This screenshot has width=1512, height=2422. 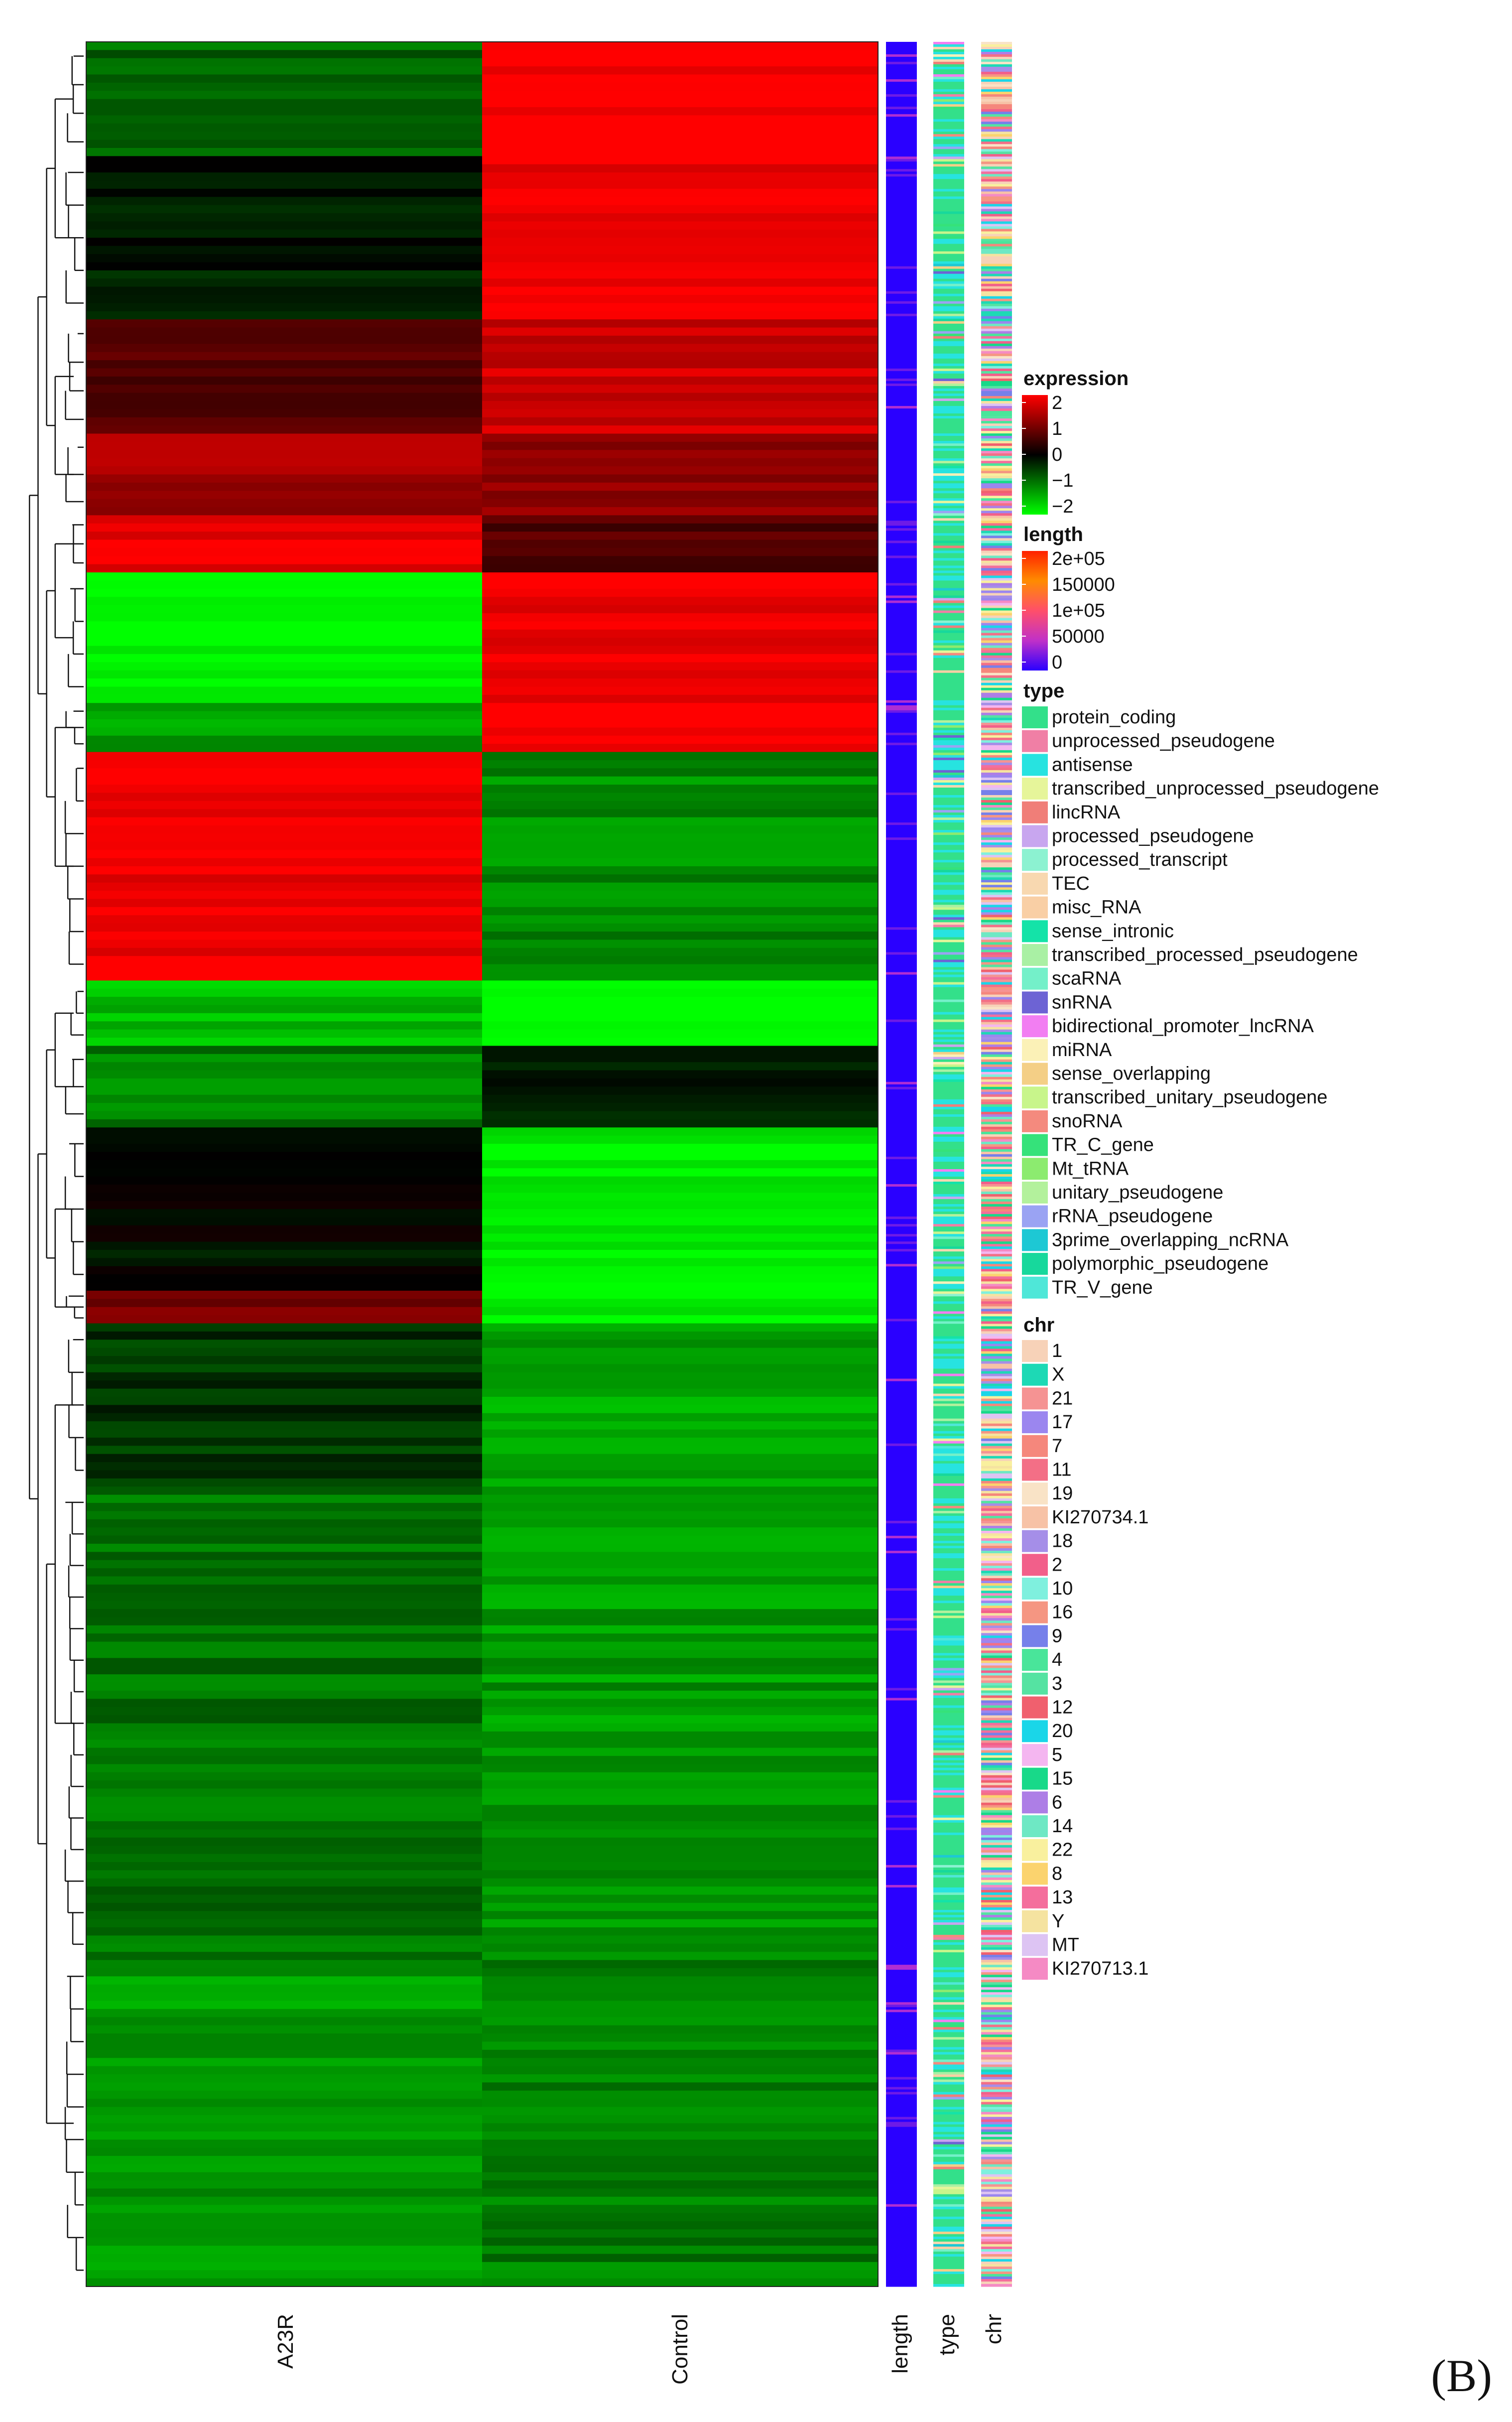 I want to click on legend-chr-swatch, so click(x=1035, y=1374).